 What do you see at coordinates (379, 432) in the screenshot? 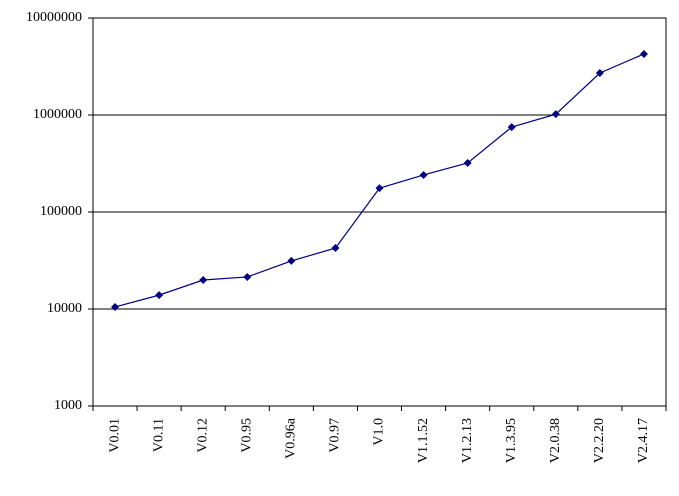
I see `x-tick-label: V1.0` at bounding box center [379, 432].